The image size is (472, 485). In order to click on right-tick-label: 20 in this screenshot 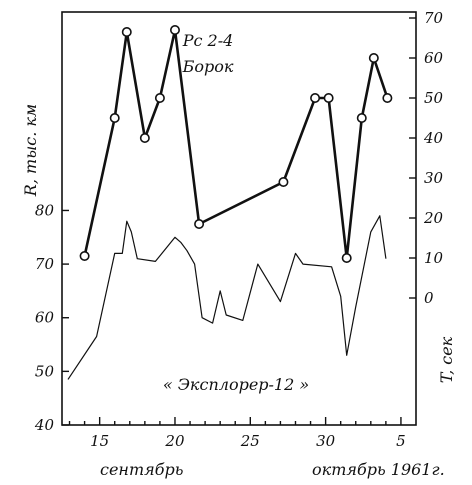, I will do `click(433, 218)`.